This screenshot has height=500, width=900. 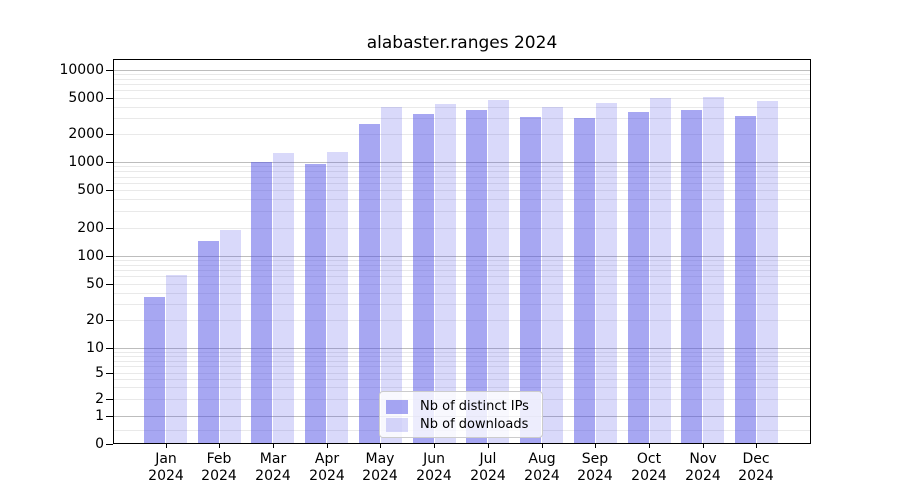 I want to click on y-tick-label-50: 50, so click(x=95, y=284).